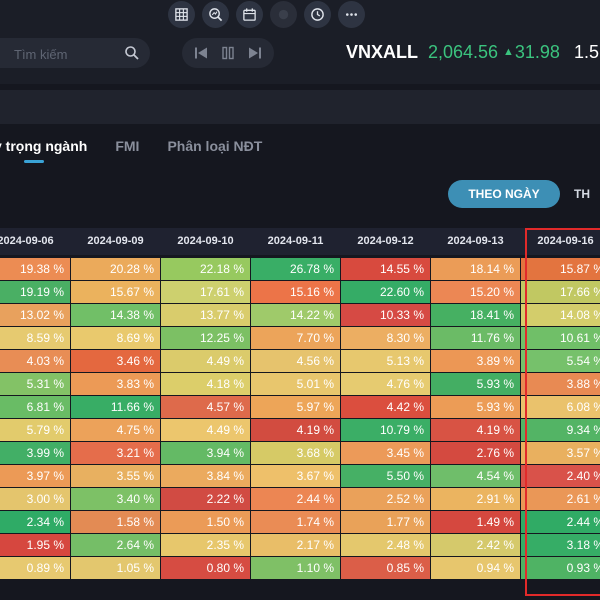  I want to click on index-change-value: 31.98, so click(537, 52).